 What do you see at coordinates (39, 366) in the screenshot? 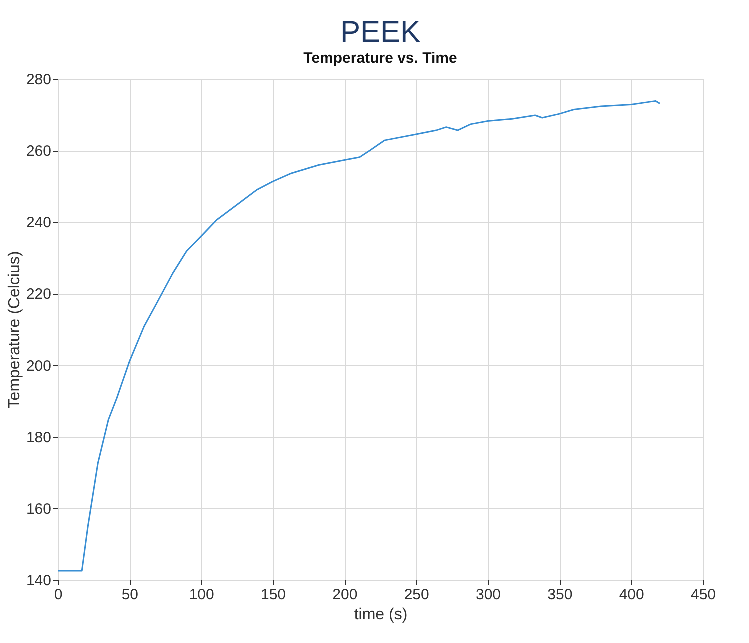
I see `y-tick-label: 200` at bounding box center [39, 366].